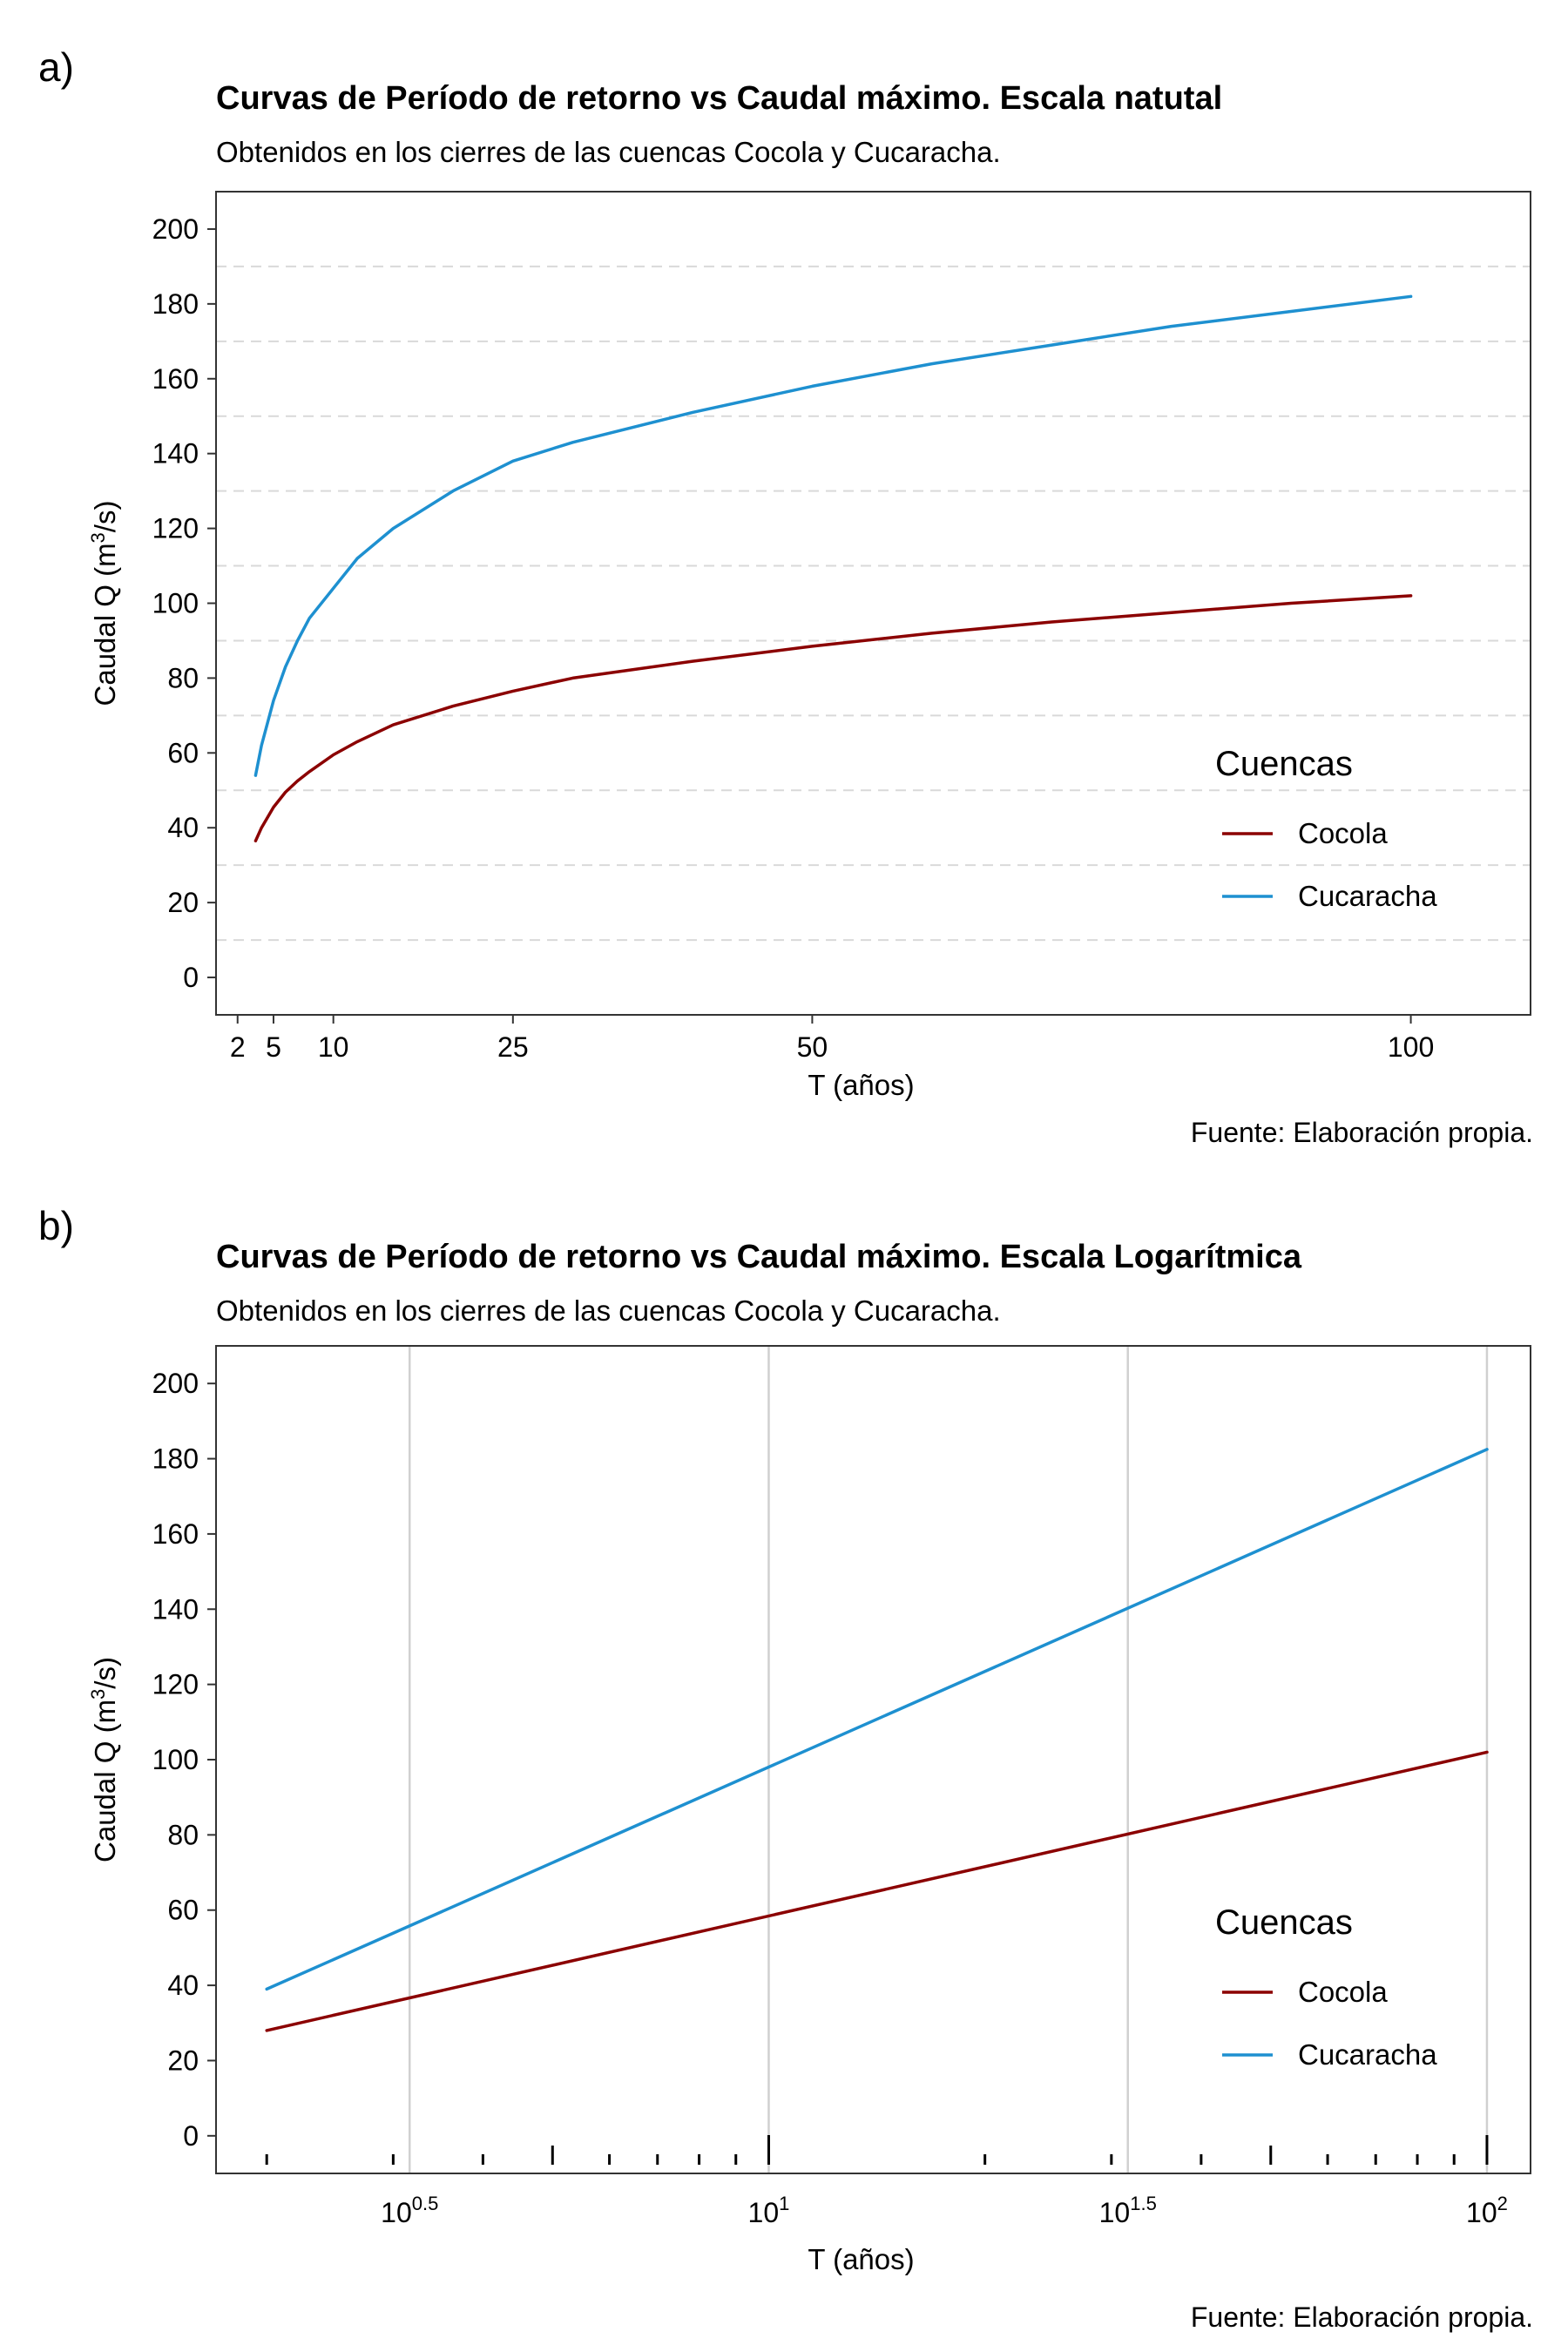 The image size is (1568, 2352). Describe the element at coordinates (56, 67) in the screenshot. I see `panel-label: a)` at that location.